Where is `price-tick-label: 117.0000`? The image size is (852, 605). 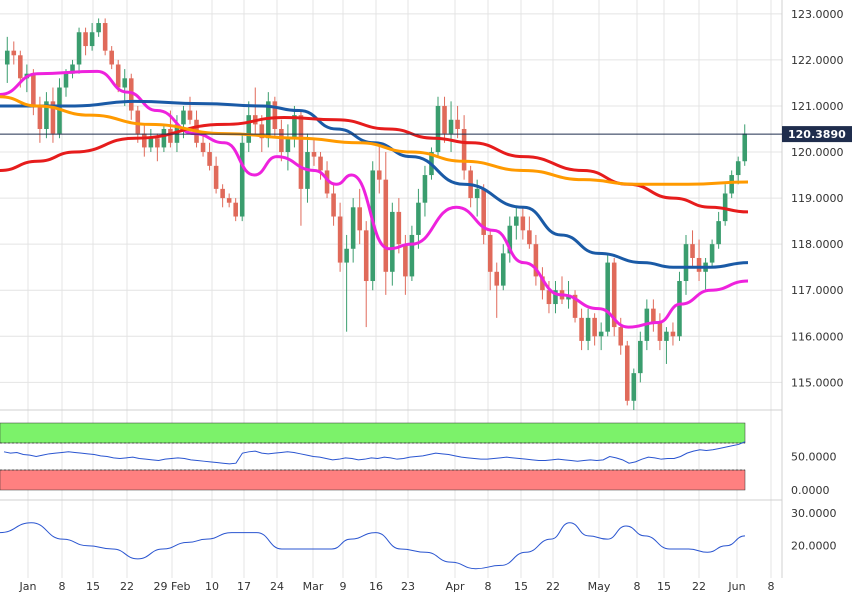 price-tick-label: 117.0000 is located at coordinates (817, 290).